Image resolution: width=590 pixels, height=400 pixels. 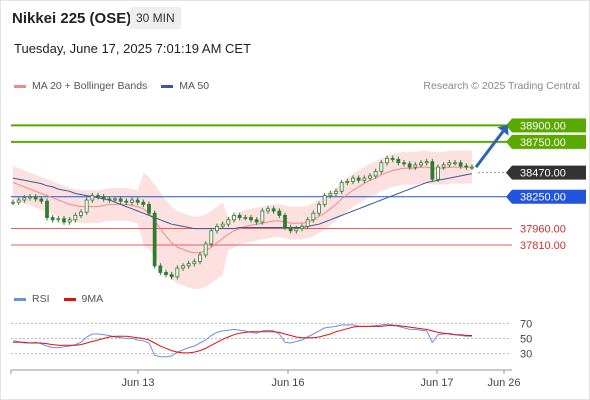 I want to click on rsi-ma9-line, so click(x=242, y=339).